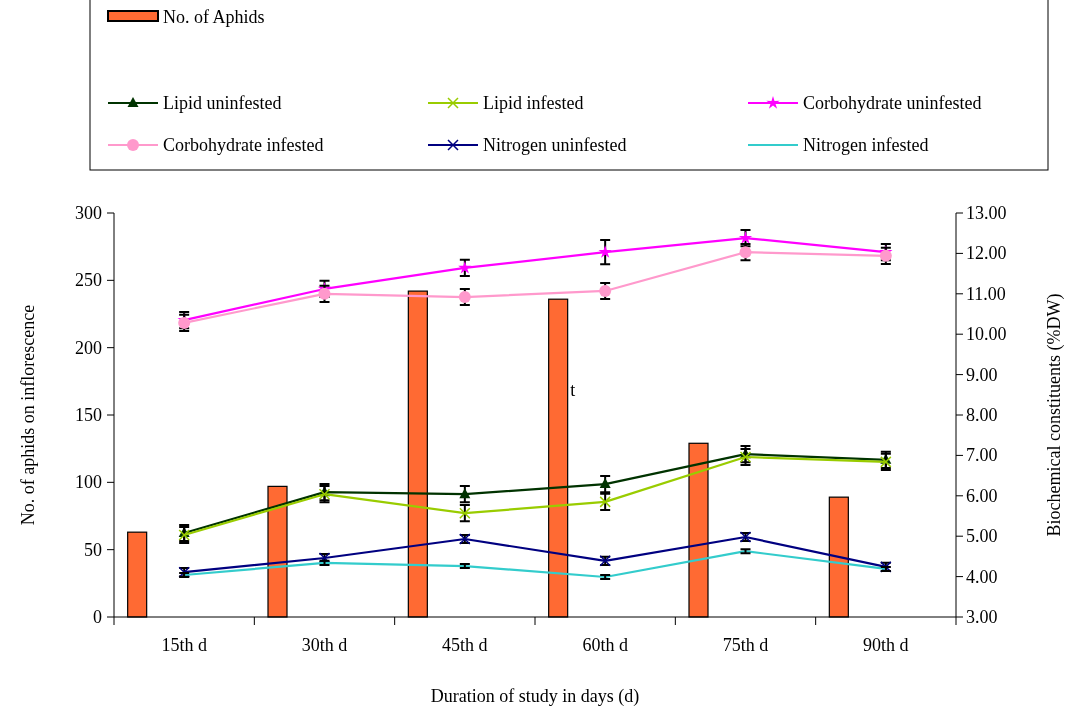 The width and height of the screenshot is (1068, 712). What do you see at coordinates (982, 415) in the screenshot?
I see `y2-tick-label: 8.00` at bounding box center [982, 415].